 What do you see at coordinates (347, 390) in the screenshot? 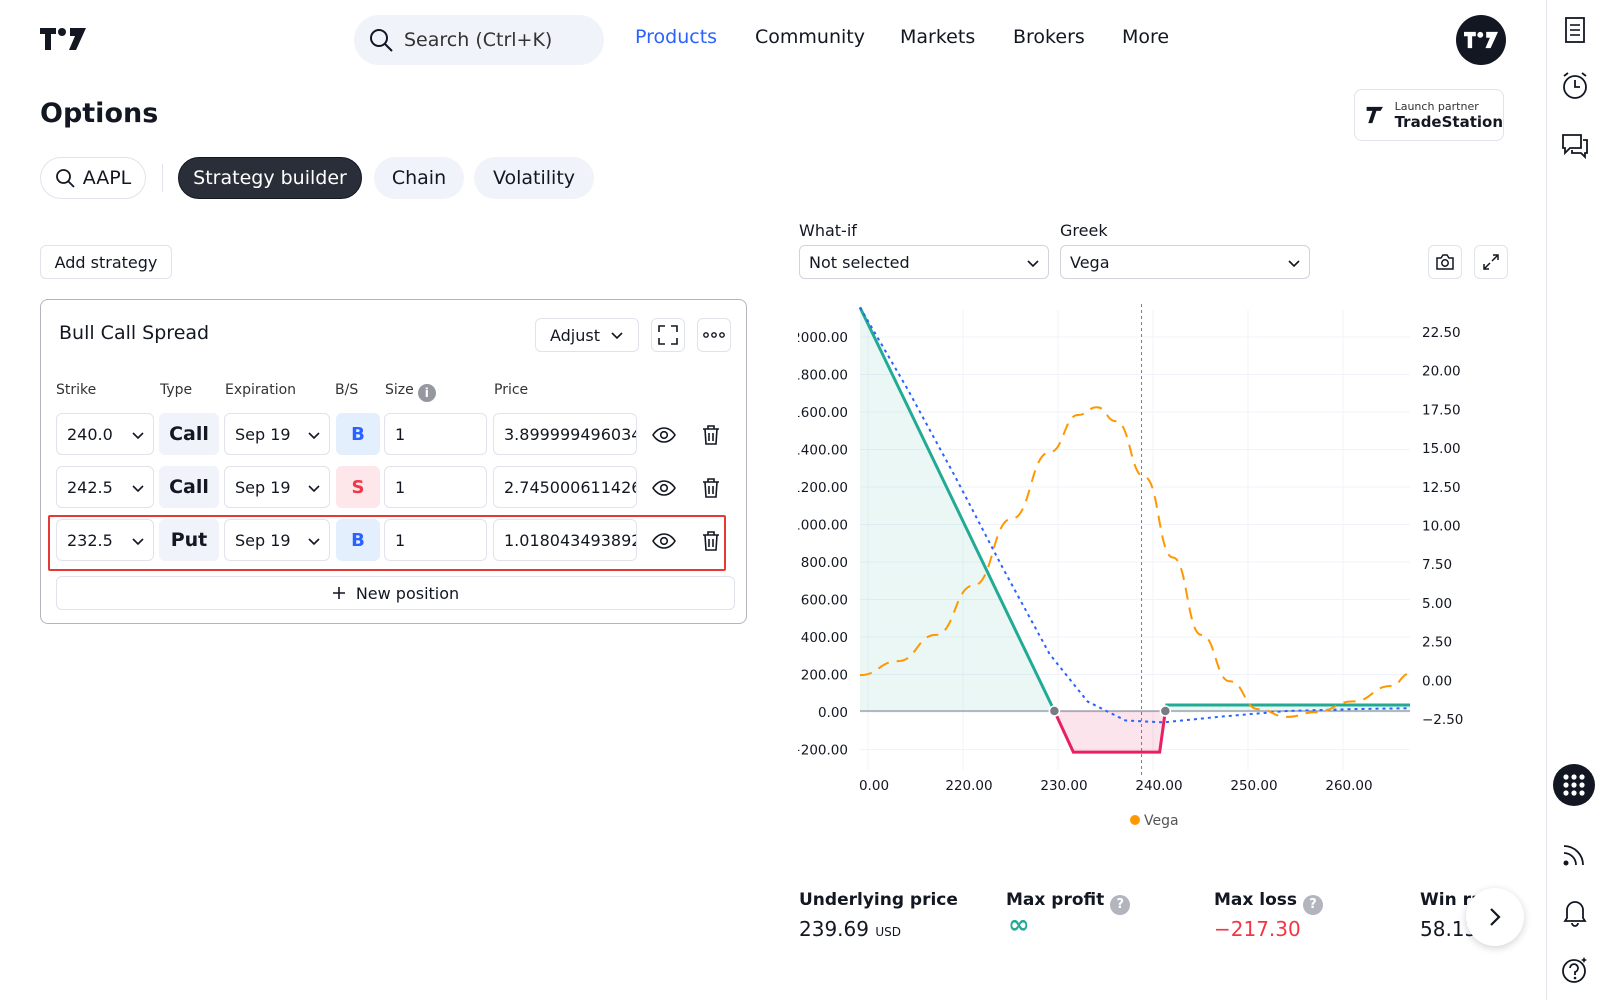
I see `column-header-bs: B/S` at bounding box center [347, 390].